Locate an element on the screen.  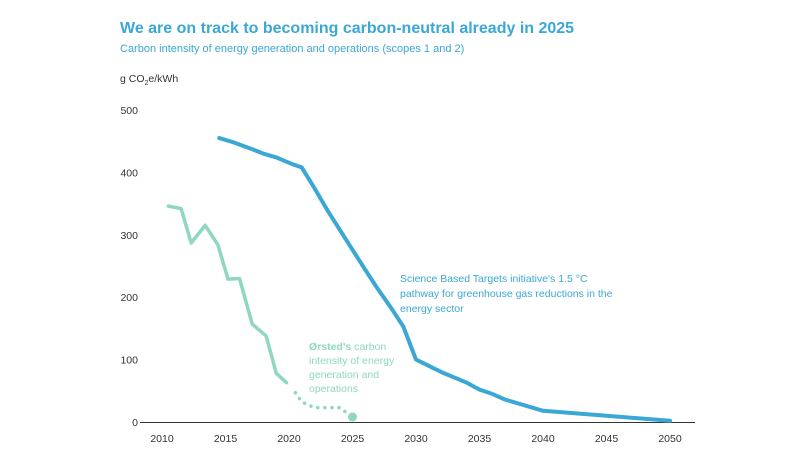
x-tick-label: 2010 is located at coordinates (162, 439).